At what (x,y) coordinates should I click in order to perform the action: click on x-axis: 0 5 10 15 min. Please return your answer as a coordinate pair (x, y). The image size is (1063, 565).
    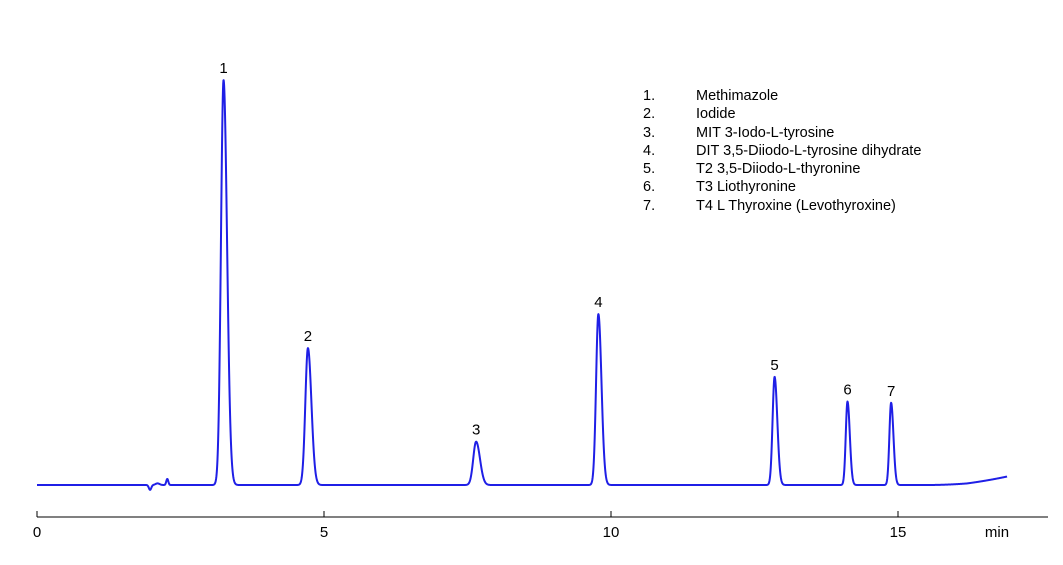
    Looking at the image, I should click on (540, 526).